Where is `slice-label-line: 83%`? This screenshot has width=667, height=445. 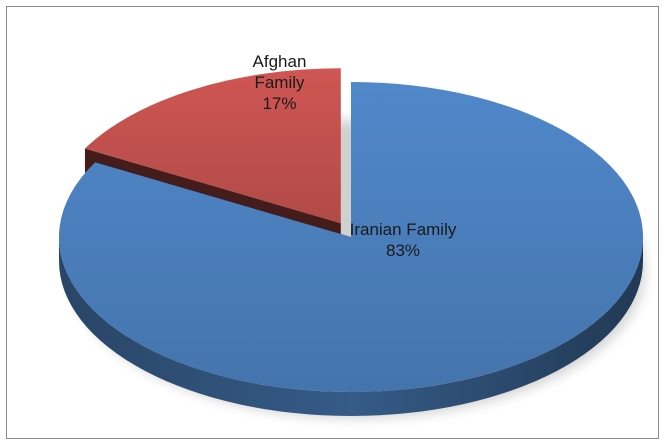
slice-label-line: 83% is located at coordinates (403, 250).